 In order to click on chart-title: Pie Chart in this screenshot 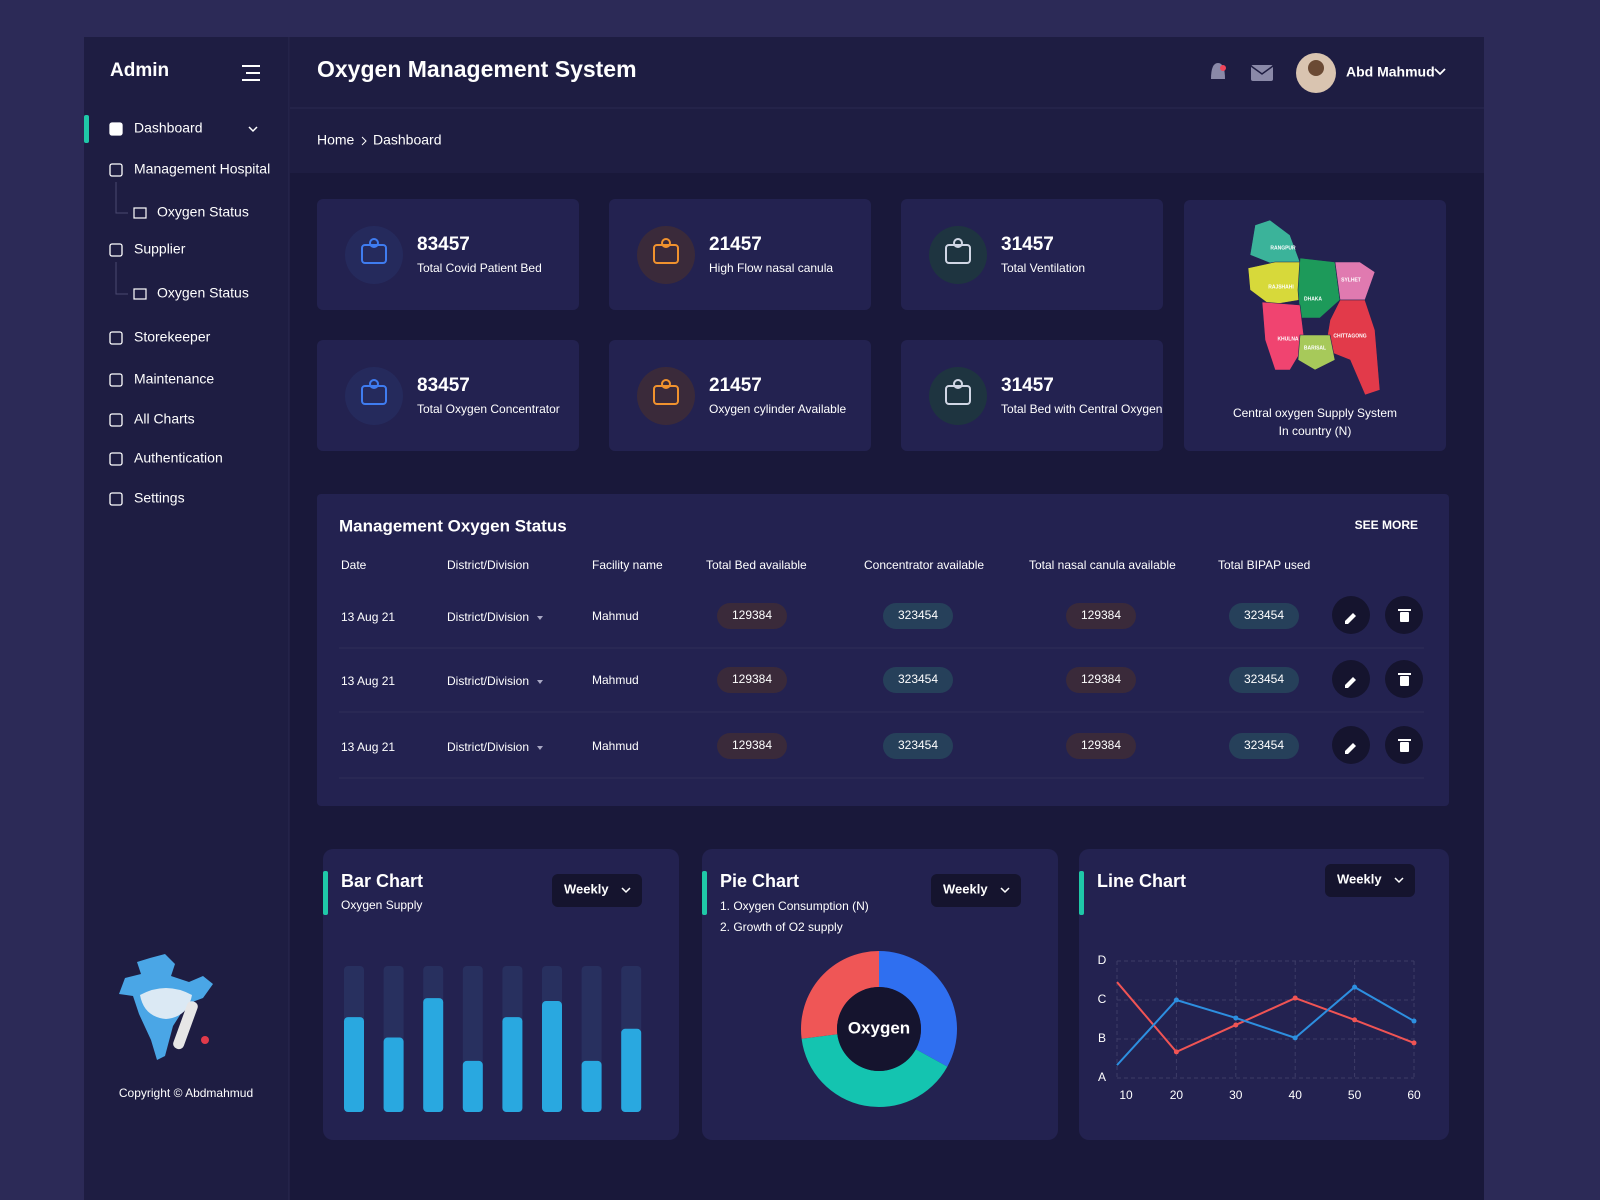, I will do `click(759, 881)`.